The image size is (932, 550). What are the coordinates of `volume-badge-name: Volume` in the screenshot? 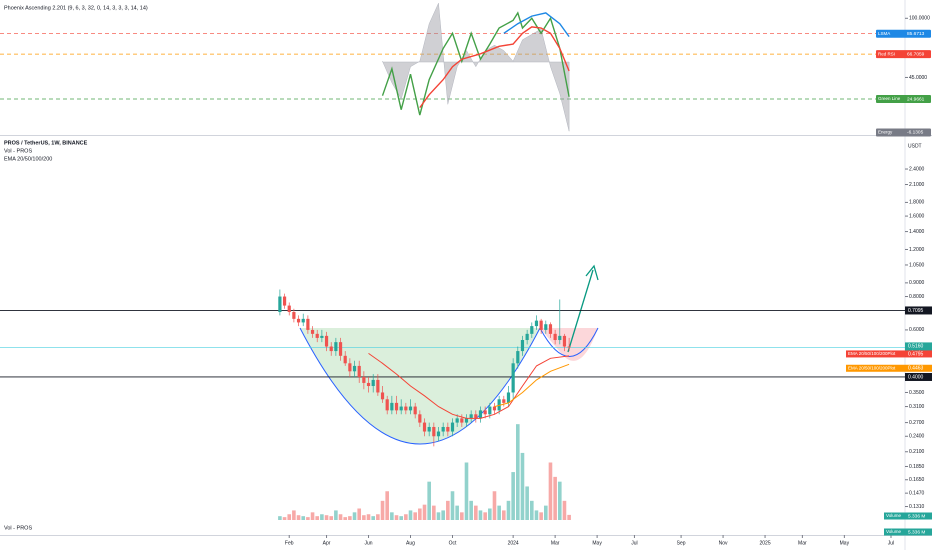 It's located at (894, 515).